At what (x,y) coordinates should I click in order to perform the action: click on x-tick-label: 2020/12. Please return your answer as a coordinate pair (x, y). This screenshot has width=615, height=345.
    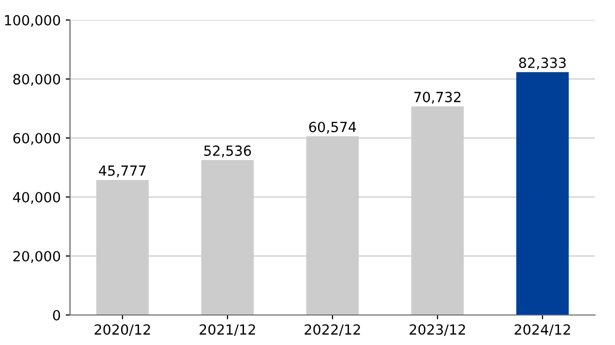
    Looking at the image, I should click on (122, 330).